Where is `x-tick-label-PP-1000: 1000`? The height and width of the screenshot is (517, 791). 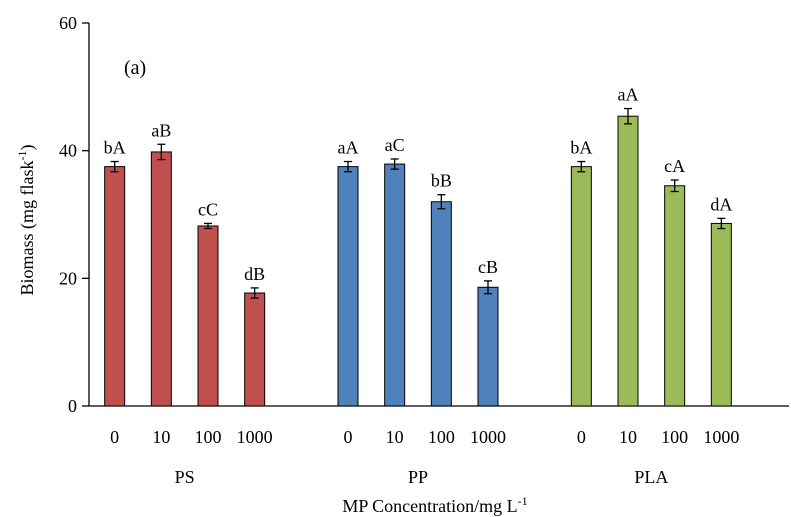 x-tick-label-PP-1000: 1000 is located at coordinates (488, 437).